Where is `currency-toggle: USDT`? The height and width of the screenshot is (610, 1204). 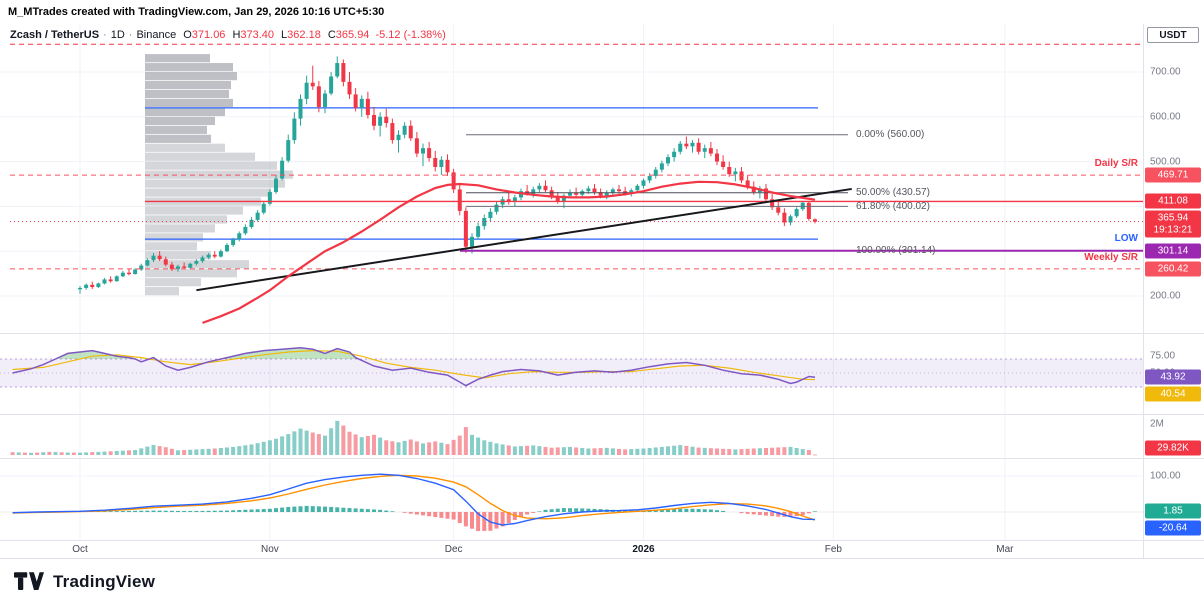 currency-toggle: USDT is located at coordinates (1173, 35).